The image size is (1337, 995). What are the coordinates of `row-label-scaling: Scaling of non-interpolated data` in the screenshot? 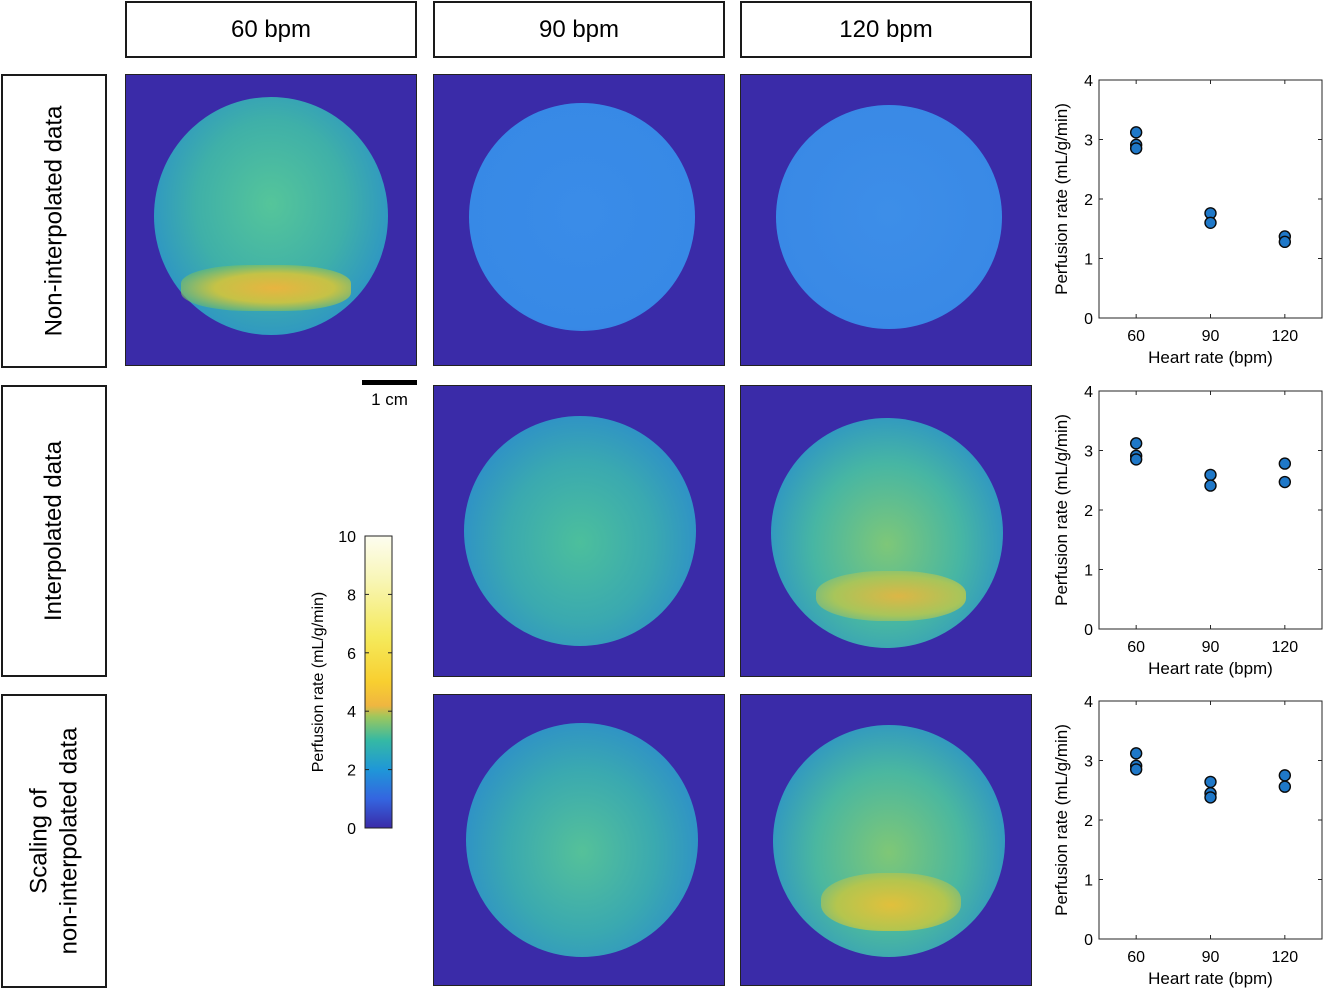 It's located at (54, 841).